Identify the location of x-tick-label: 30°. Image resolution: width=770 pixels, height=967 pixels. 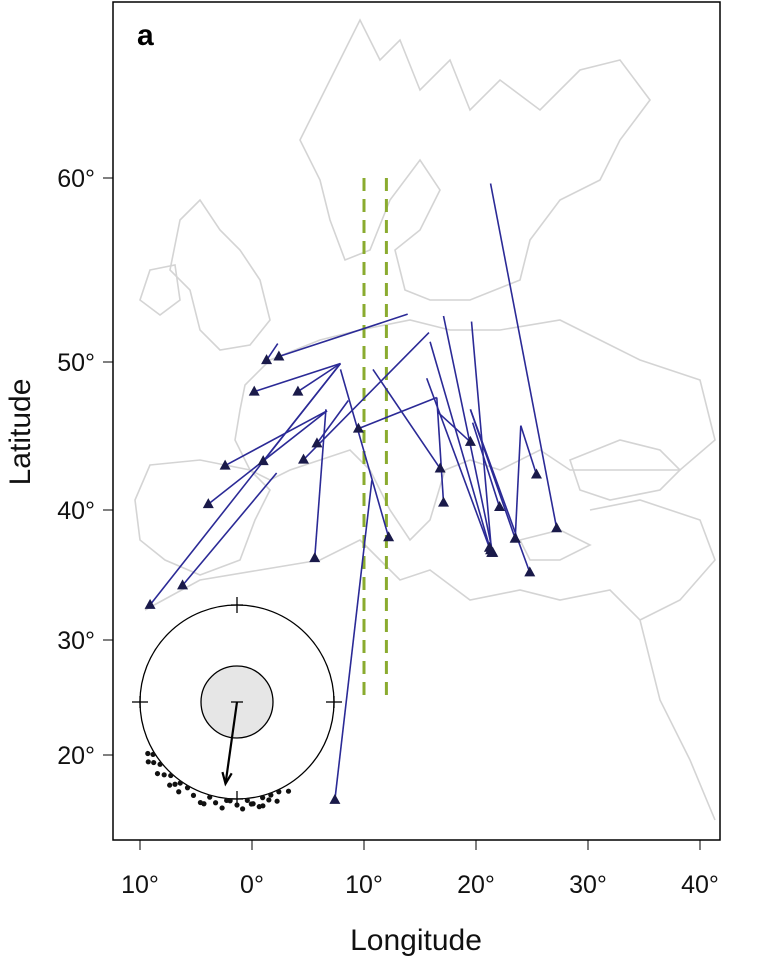
(588, 885).